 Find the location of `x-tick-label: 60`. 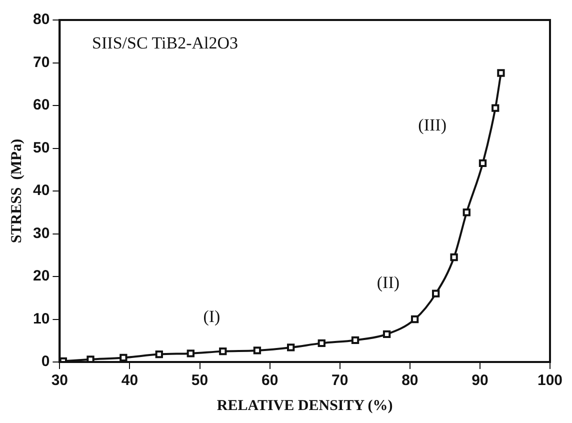

x-tick-label: 60 is located at coordinates (269, 381).